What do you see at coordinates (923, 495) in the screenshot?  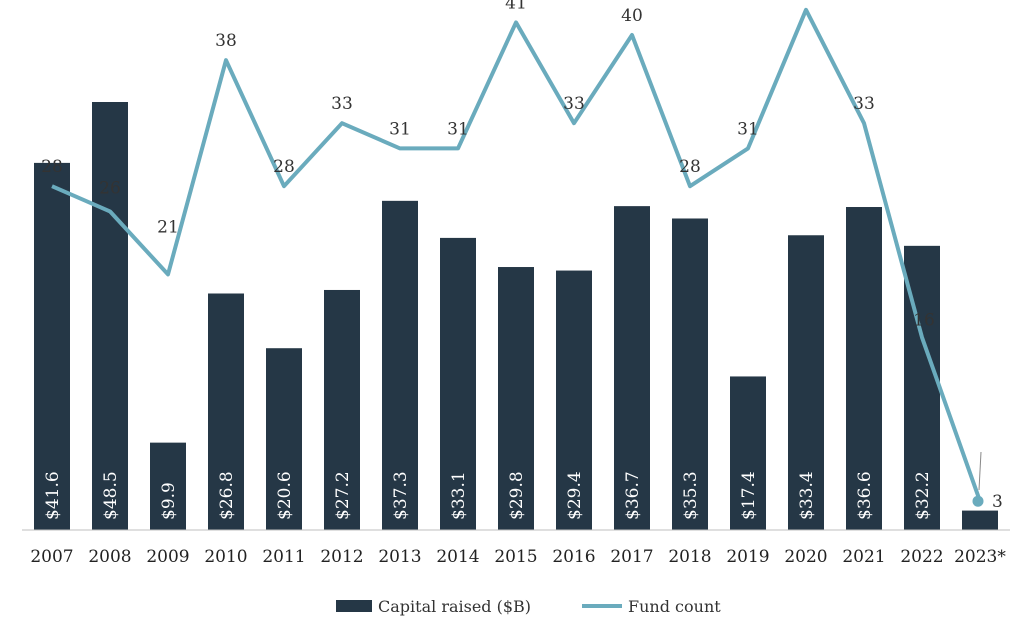 I see `bar-value-label: $32.2` at bounding box center [923, 495].